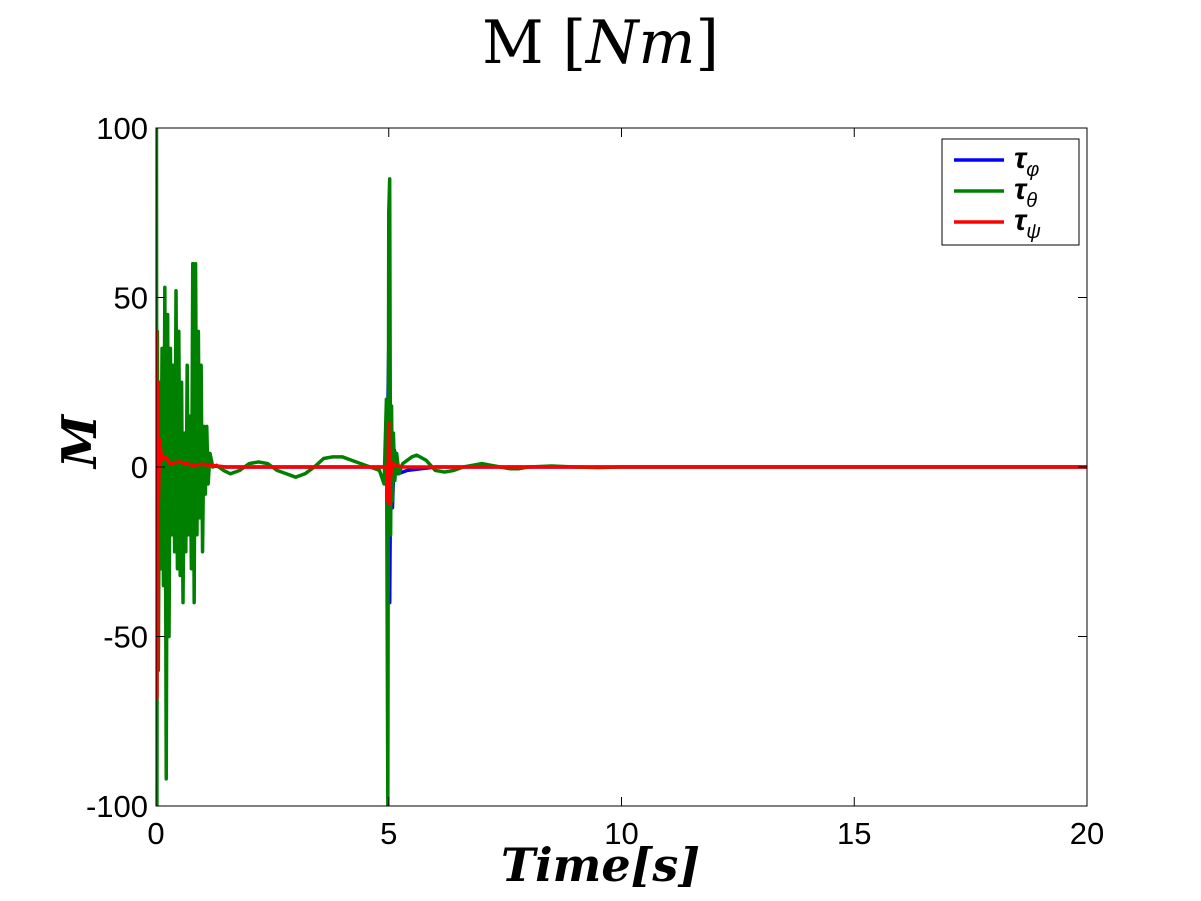 This screenshot has width=1201, height=901. I want to click on y-tick-label: 100, so click(122, 128).